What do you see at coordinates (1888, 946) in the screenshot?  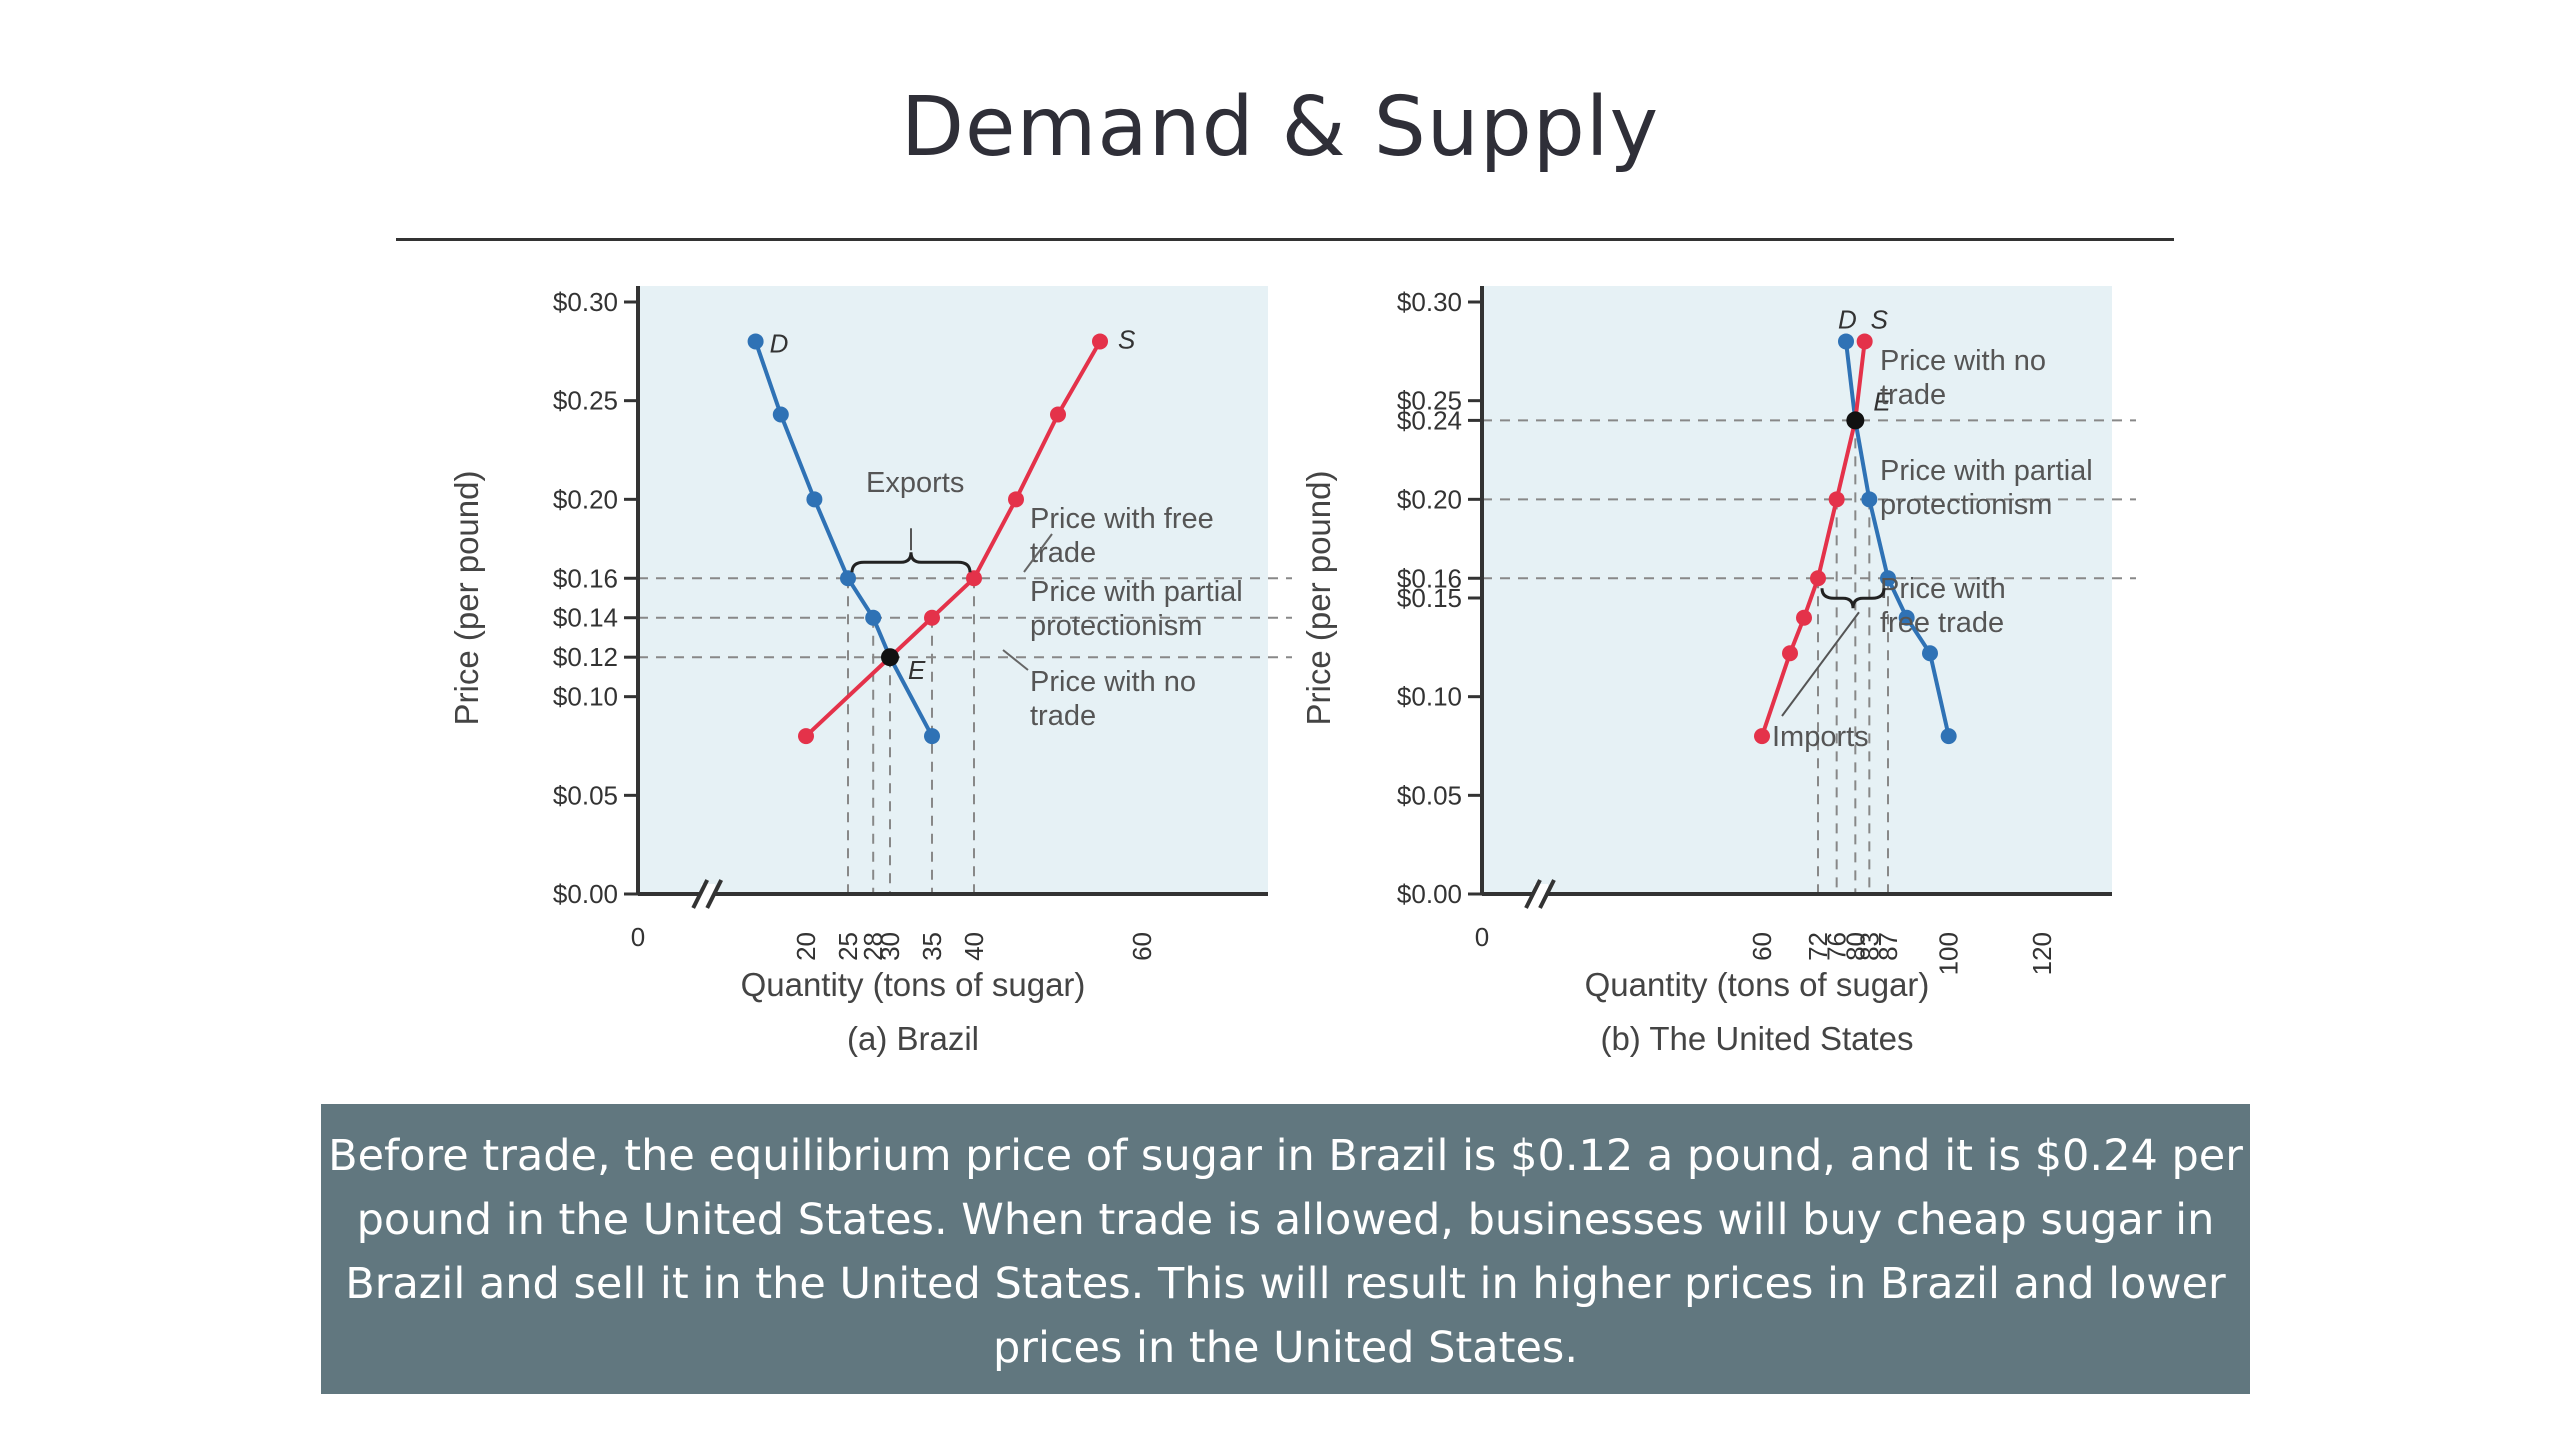 I see `x-tick-label: 87` at bounding box center [1888, 946].